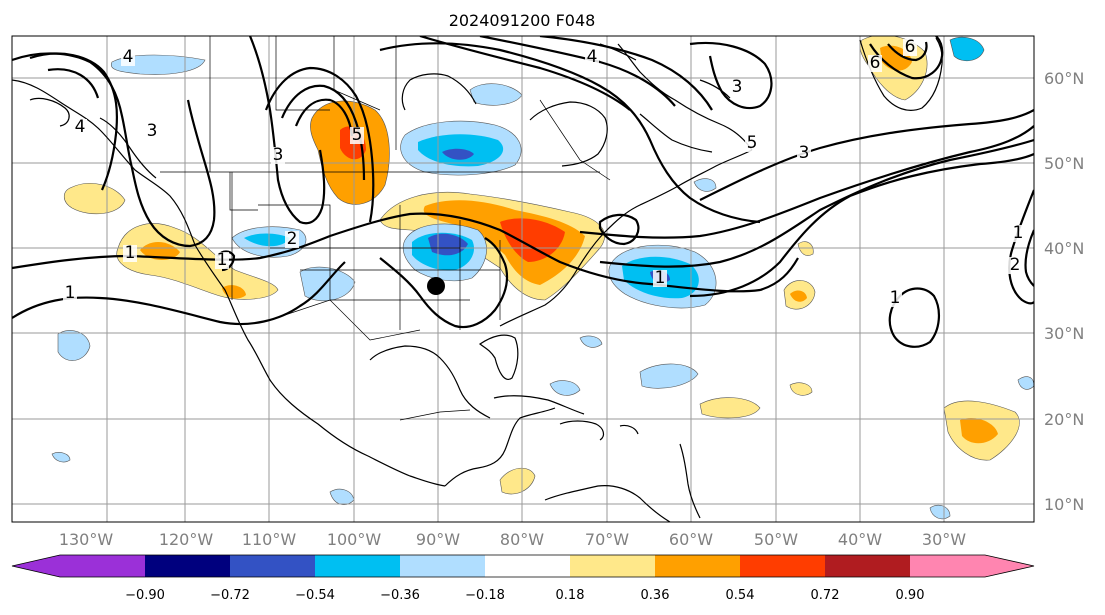 The image size is (1105, 615). I want to click on colorbar-tick-label: 0.18, so click(570, 595).